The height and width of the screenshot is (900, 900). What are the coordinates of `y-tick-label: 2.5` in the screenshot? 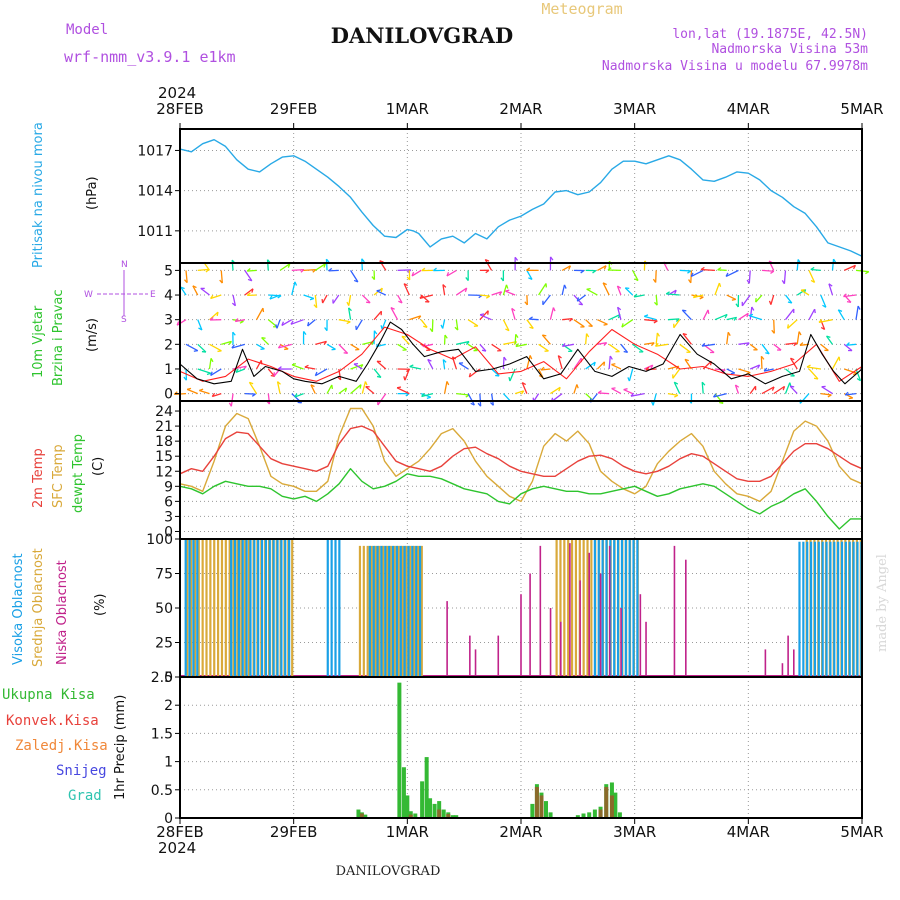 It's located at (162, 678).